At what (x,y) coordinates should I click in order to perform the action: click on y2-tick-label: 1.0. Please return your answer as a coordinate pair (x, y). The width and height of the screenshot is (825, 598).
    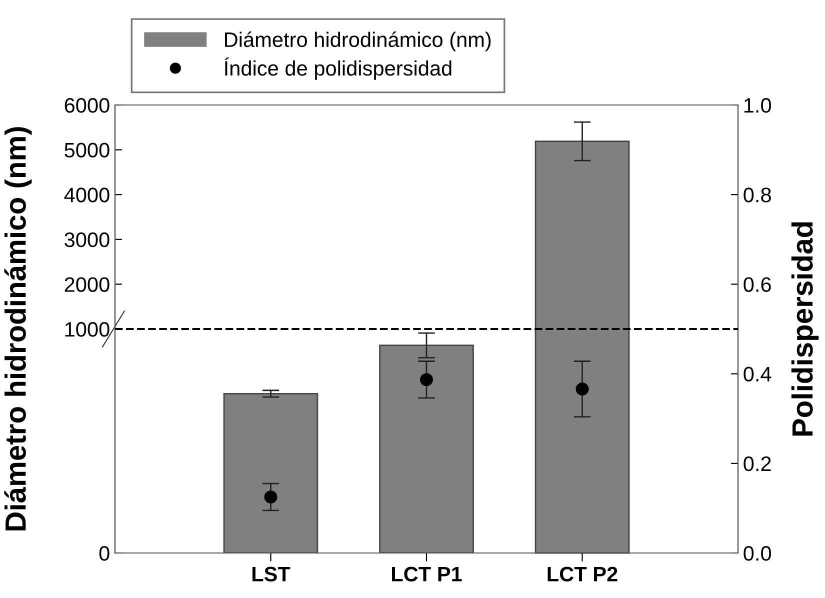
    Looking at the image, I should click on (758, 105).